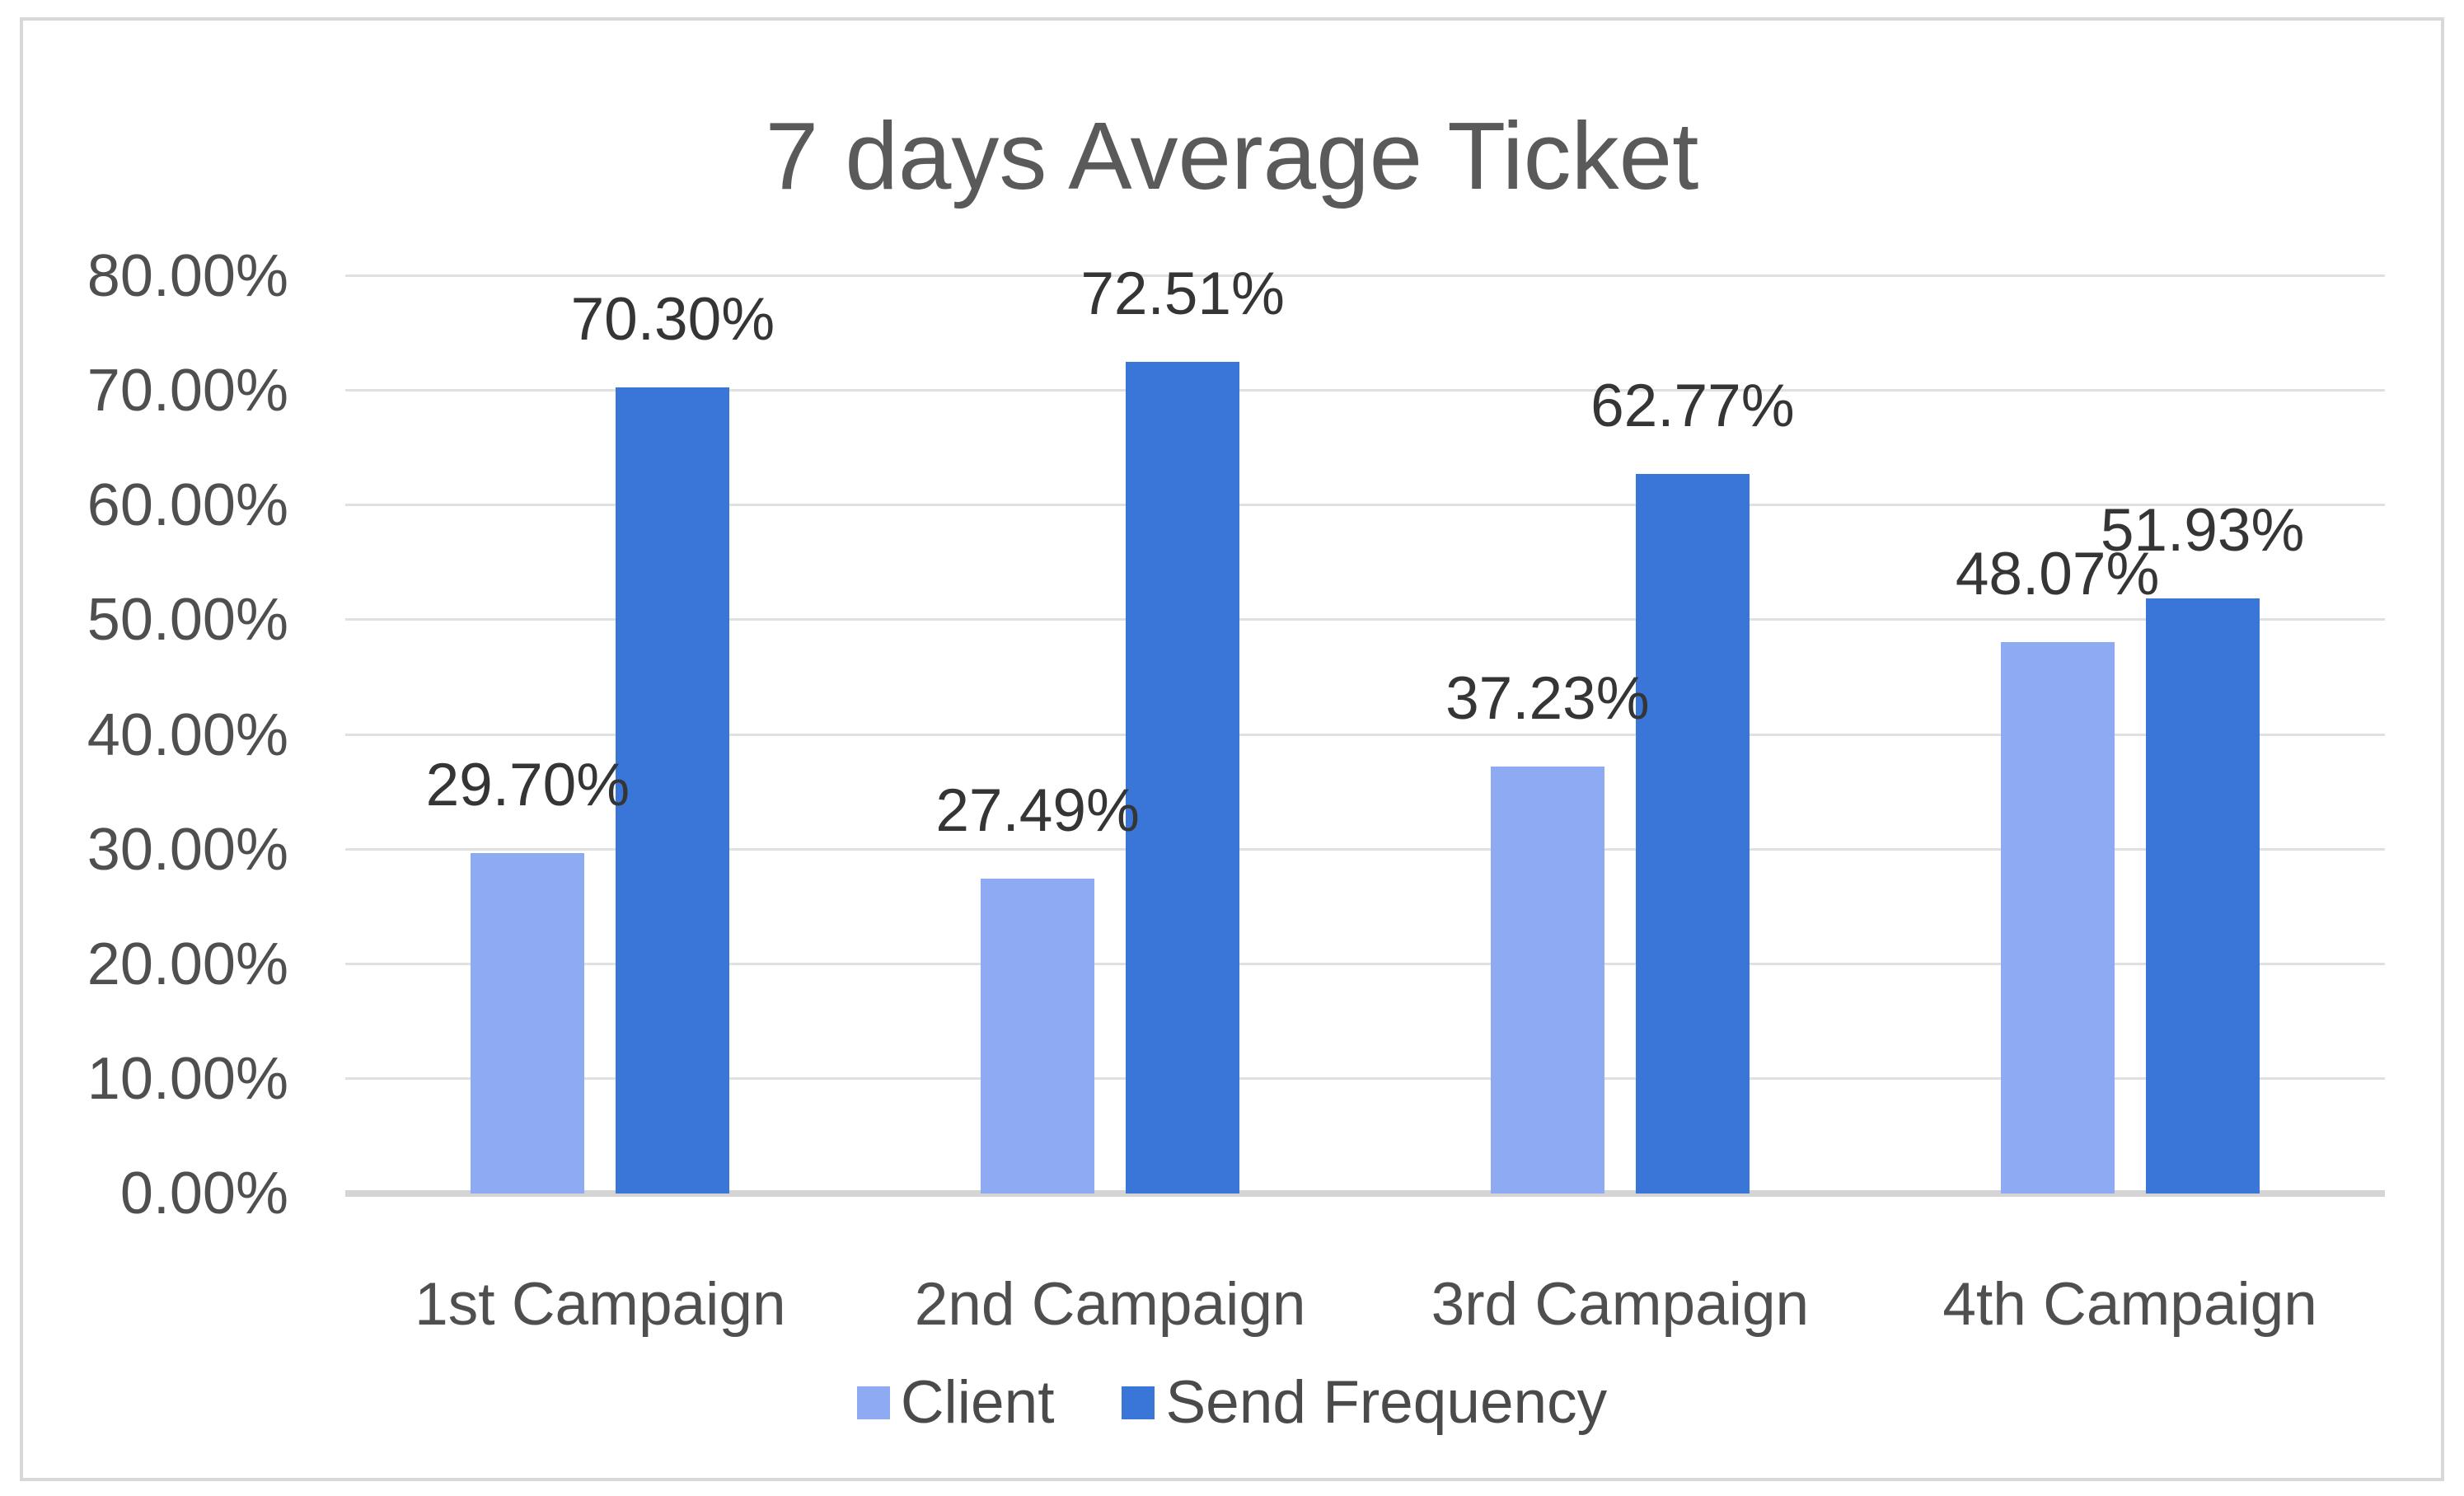 The image size is (2464, 1496). What do you see at coordinates (978, 1402) in the screenshot?
I see `legend-label-client: Client` at bounding box center [978, 1402].